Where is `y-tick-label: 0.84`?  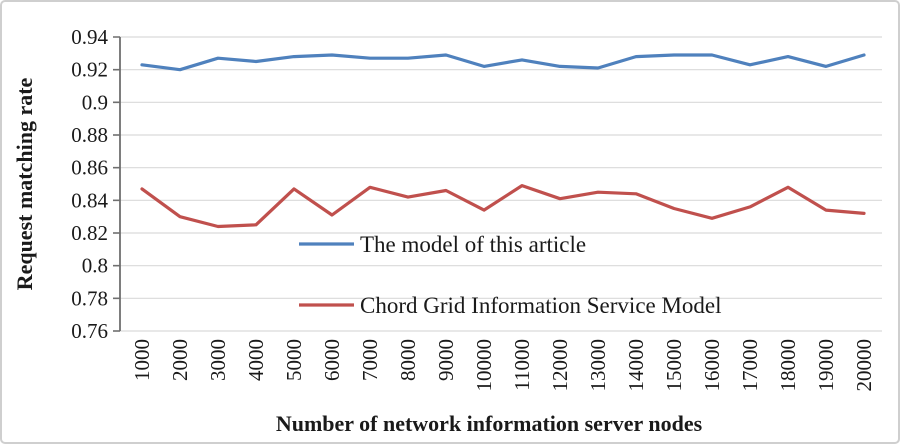 y-tick-label: 0.84 is located at coordinates (89, 200).